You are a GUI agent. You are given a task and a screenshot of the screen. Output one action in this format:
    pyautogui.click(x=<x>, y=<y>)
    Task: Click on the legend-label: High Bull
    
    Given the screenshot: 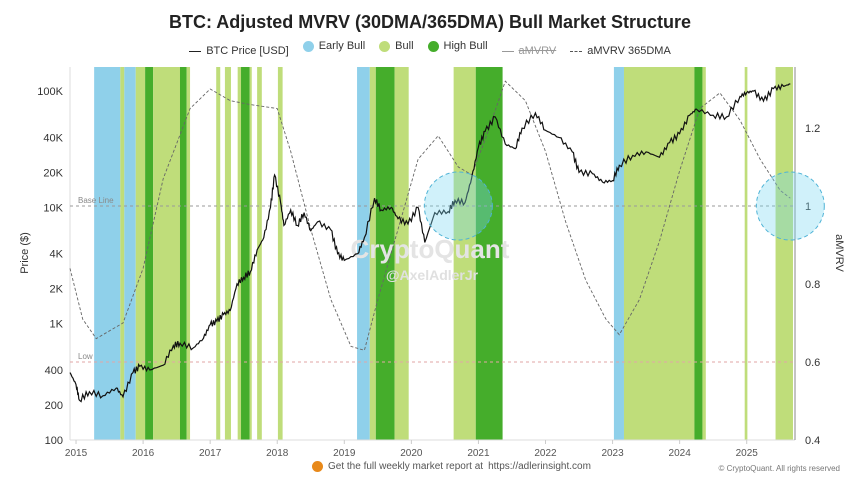 What is the action you would take?
    pyautogui.click(x=465, y=46)
    